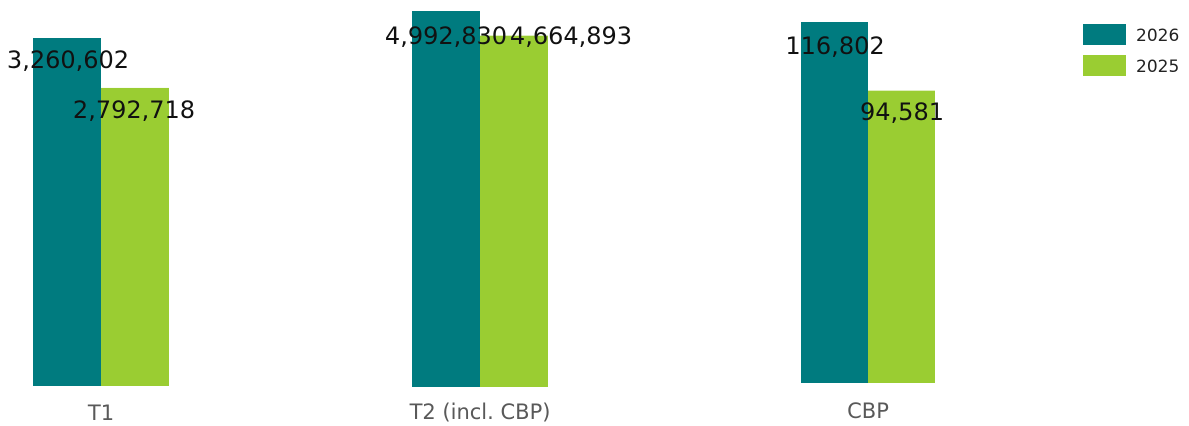 Image resolution: width=1189 pixels, height=426 pixels. What do you see at coordinates (446, 199) in the screenshot?
I see `bar-t2-incl-cbp-2026` at bounding box center [446, 199].